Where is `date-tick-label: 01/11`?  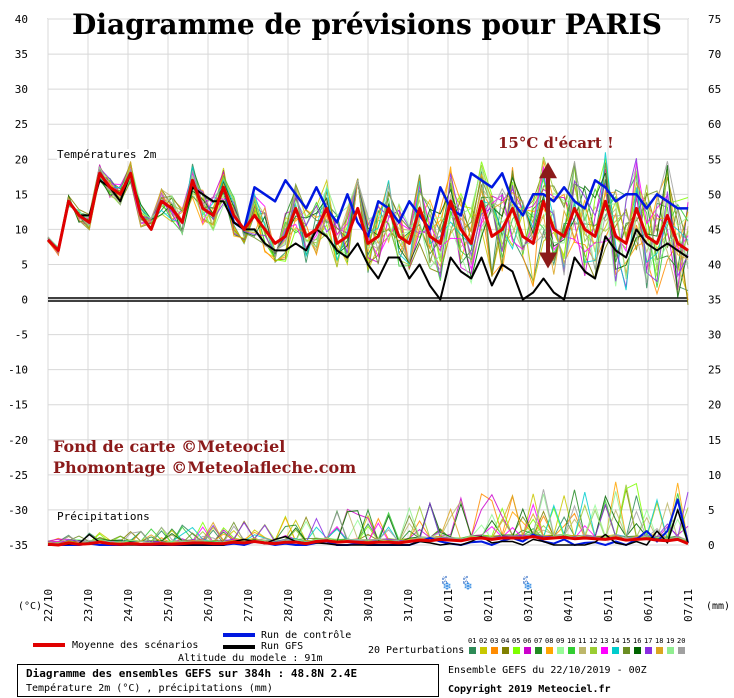
date-tick-label: 01/11 is located at coordinates (448, 605).